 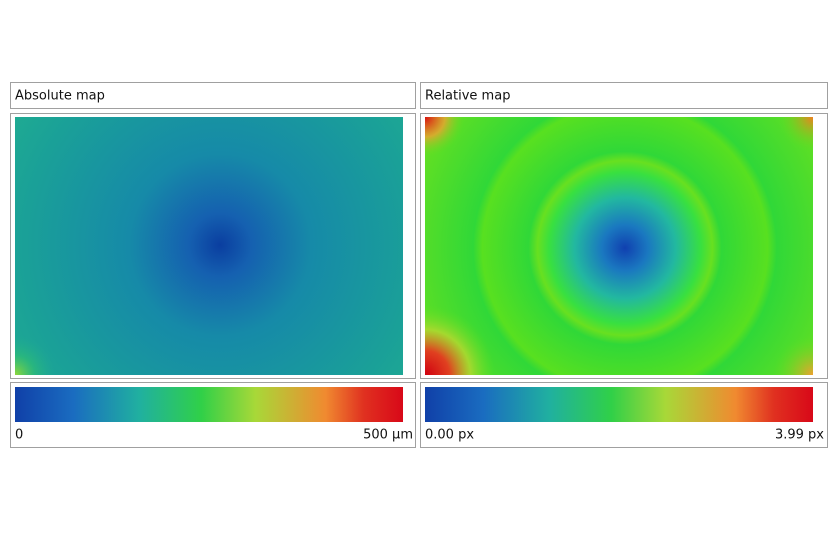 I want to click on scale-min: 0, so click(x=19, y=435).